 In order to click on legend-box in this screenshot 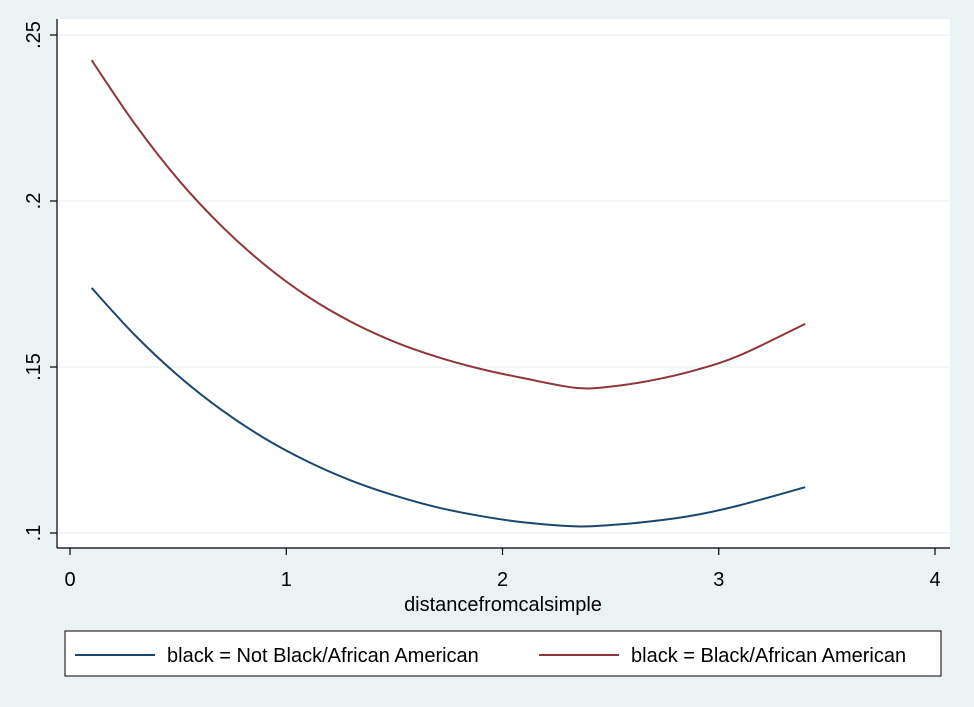, I will do `click(503, 653)`.